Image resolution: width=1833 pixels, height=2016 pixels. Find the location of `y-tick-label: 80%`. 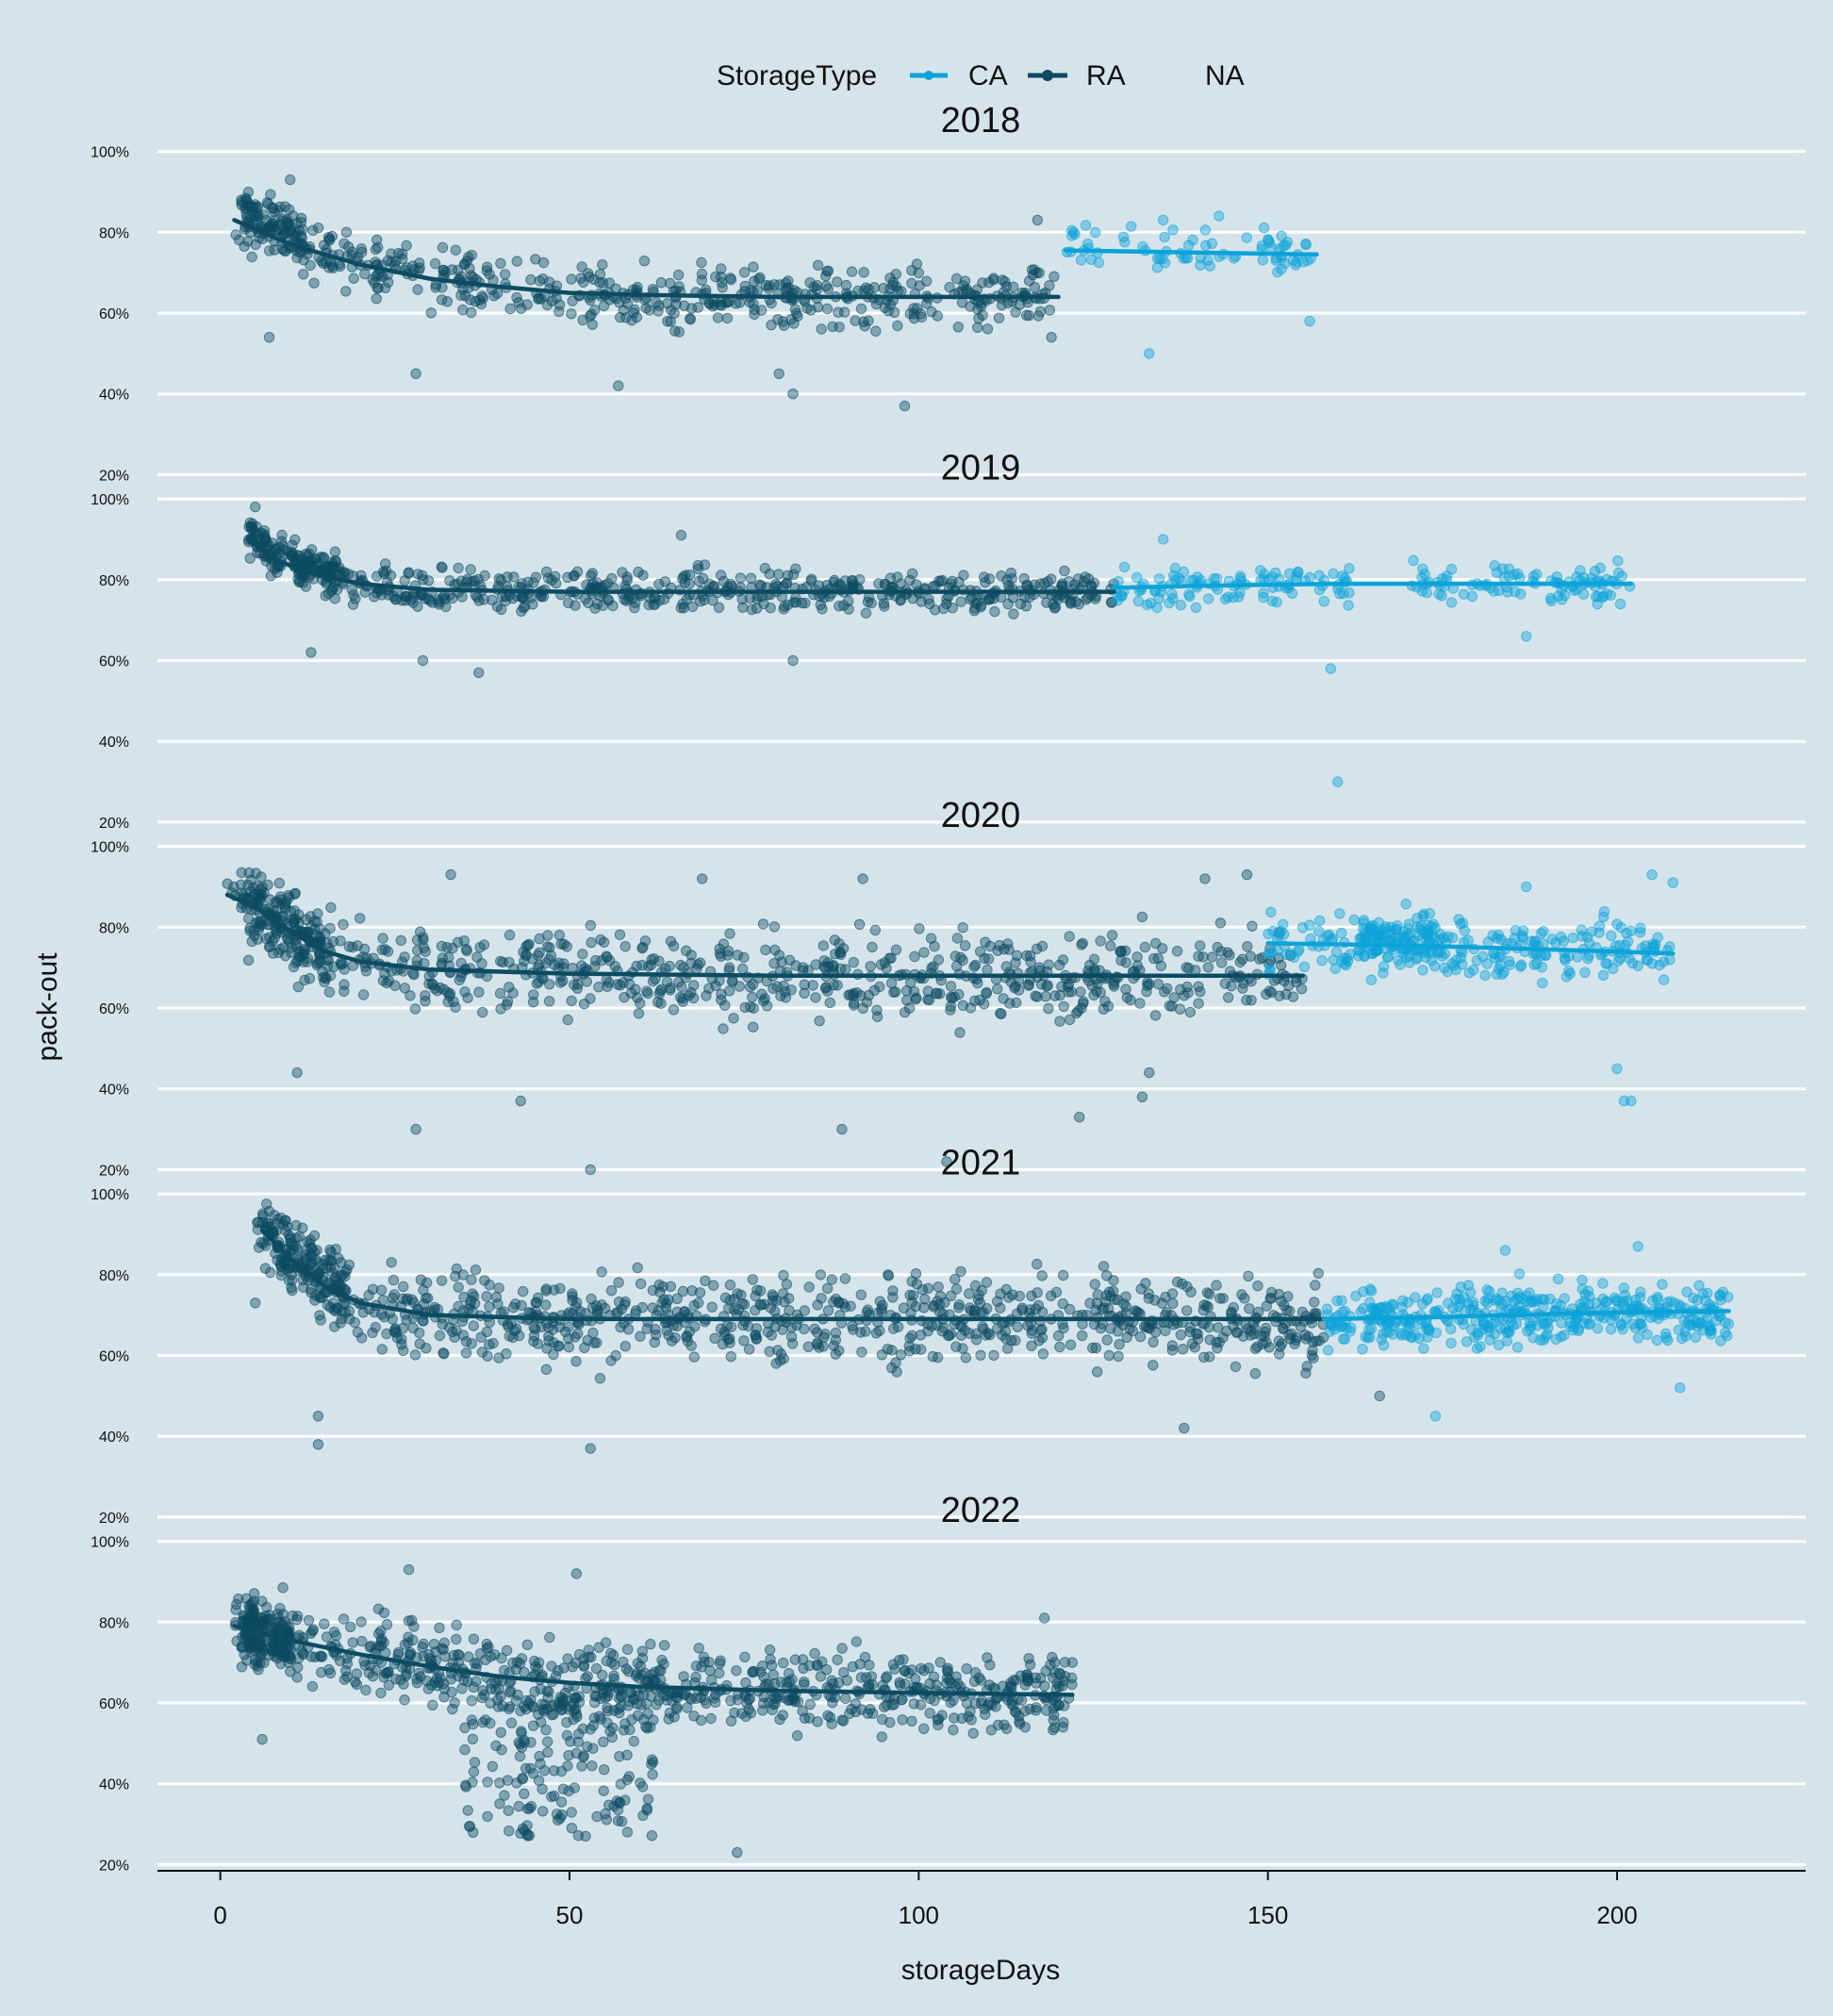

y-tick-label: 80% is located at coordinates (114, 1276).